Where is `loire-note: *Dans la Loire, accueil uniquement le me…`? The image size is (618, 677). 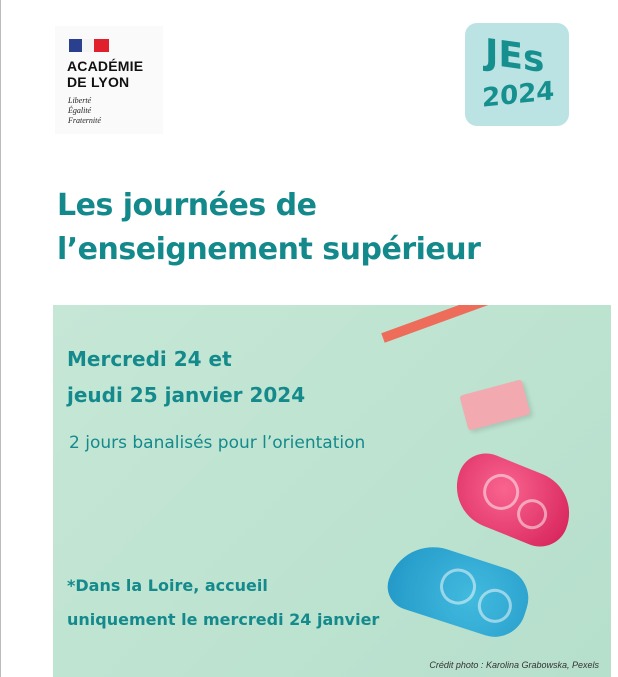
loire-note: *Dans la Loire, accueil uniquement le me… is located at coordinates (223, 603).